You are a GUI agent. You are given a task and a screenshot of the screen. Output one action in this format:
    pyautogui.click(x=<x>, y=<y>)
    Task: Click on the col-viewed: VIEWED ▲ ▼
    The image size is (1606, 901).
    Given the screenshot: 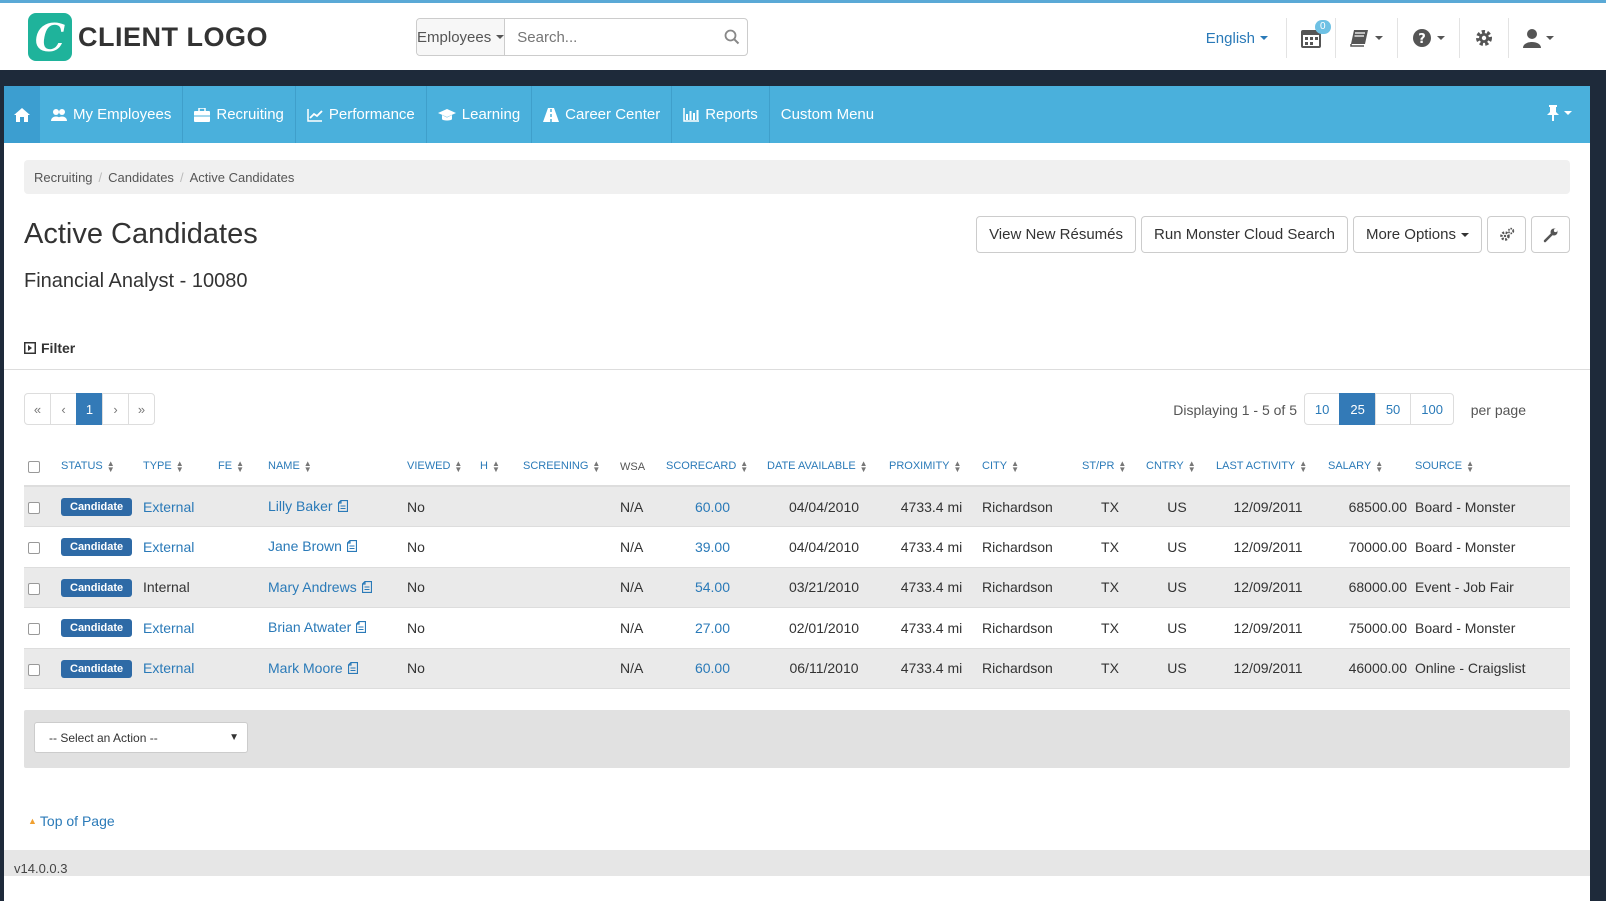 What is the action you would take?
    pyautogui.click(x=439, y=467)
    